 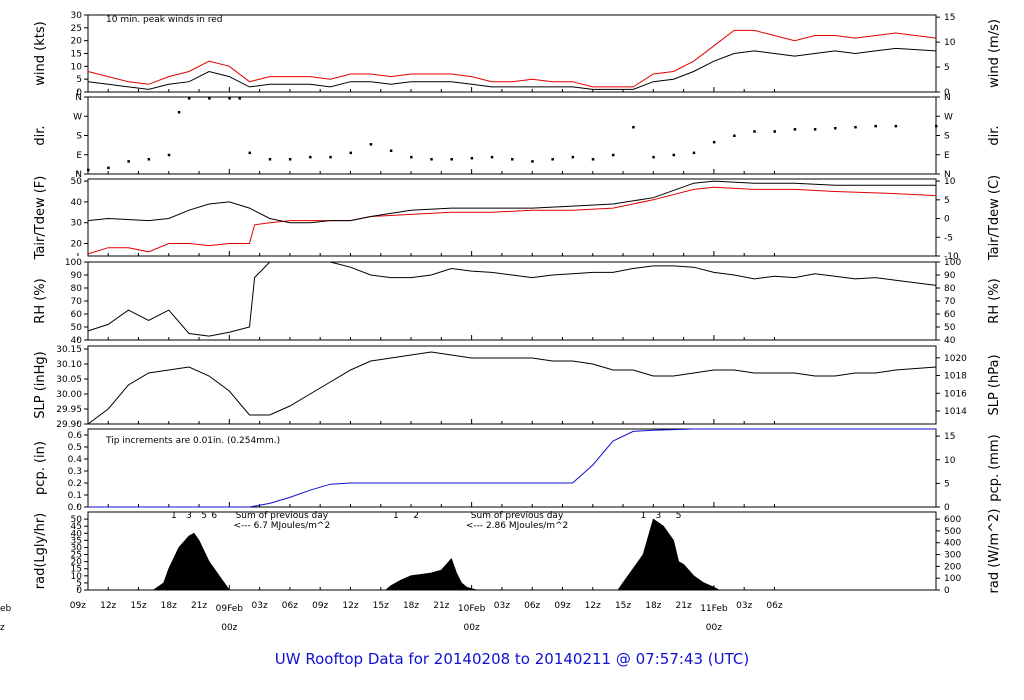 I want to click on y-tick-label-right: 300, so click(x=952, y=556).